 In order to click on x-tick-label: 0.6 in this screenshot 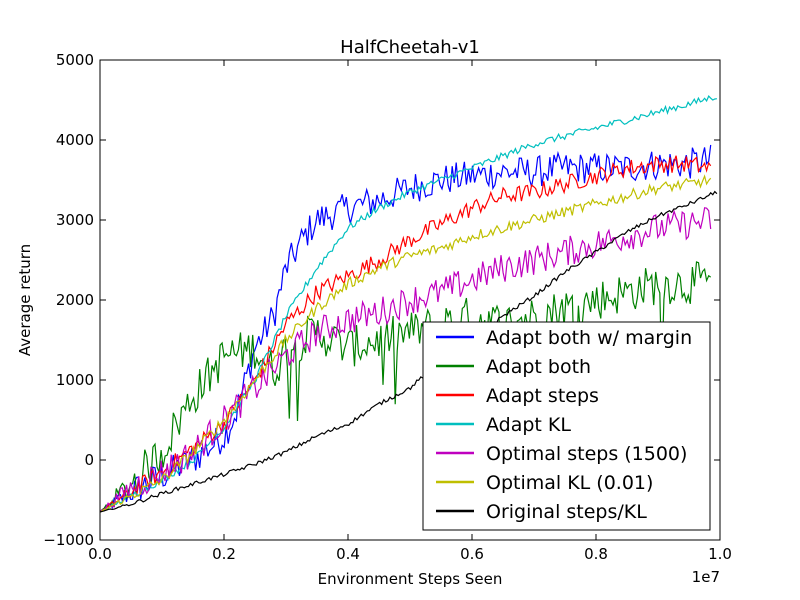, I will do `click(472, 554)`.